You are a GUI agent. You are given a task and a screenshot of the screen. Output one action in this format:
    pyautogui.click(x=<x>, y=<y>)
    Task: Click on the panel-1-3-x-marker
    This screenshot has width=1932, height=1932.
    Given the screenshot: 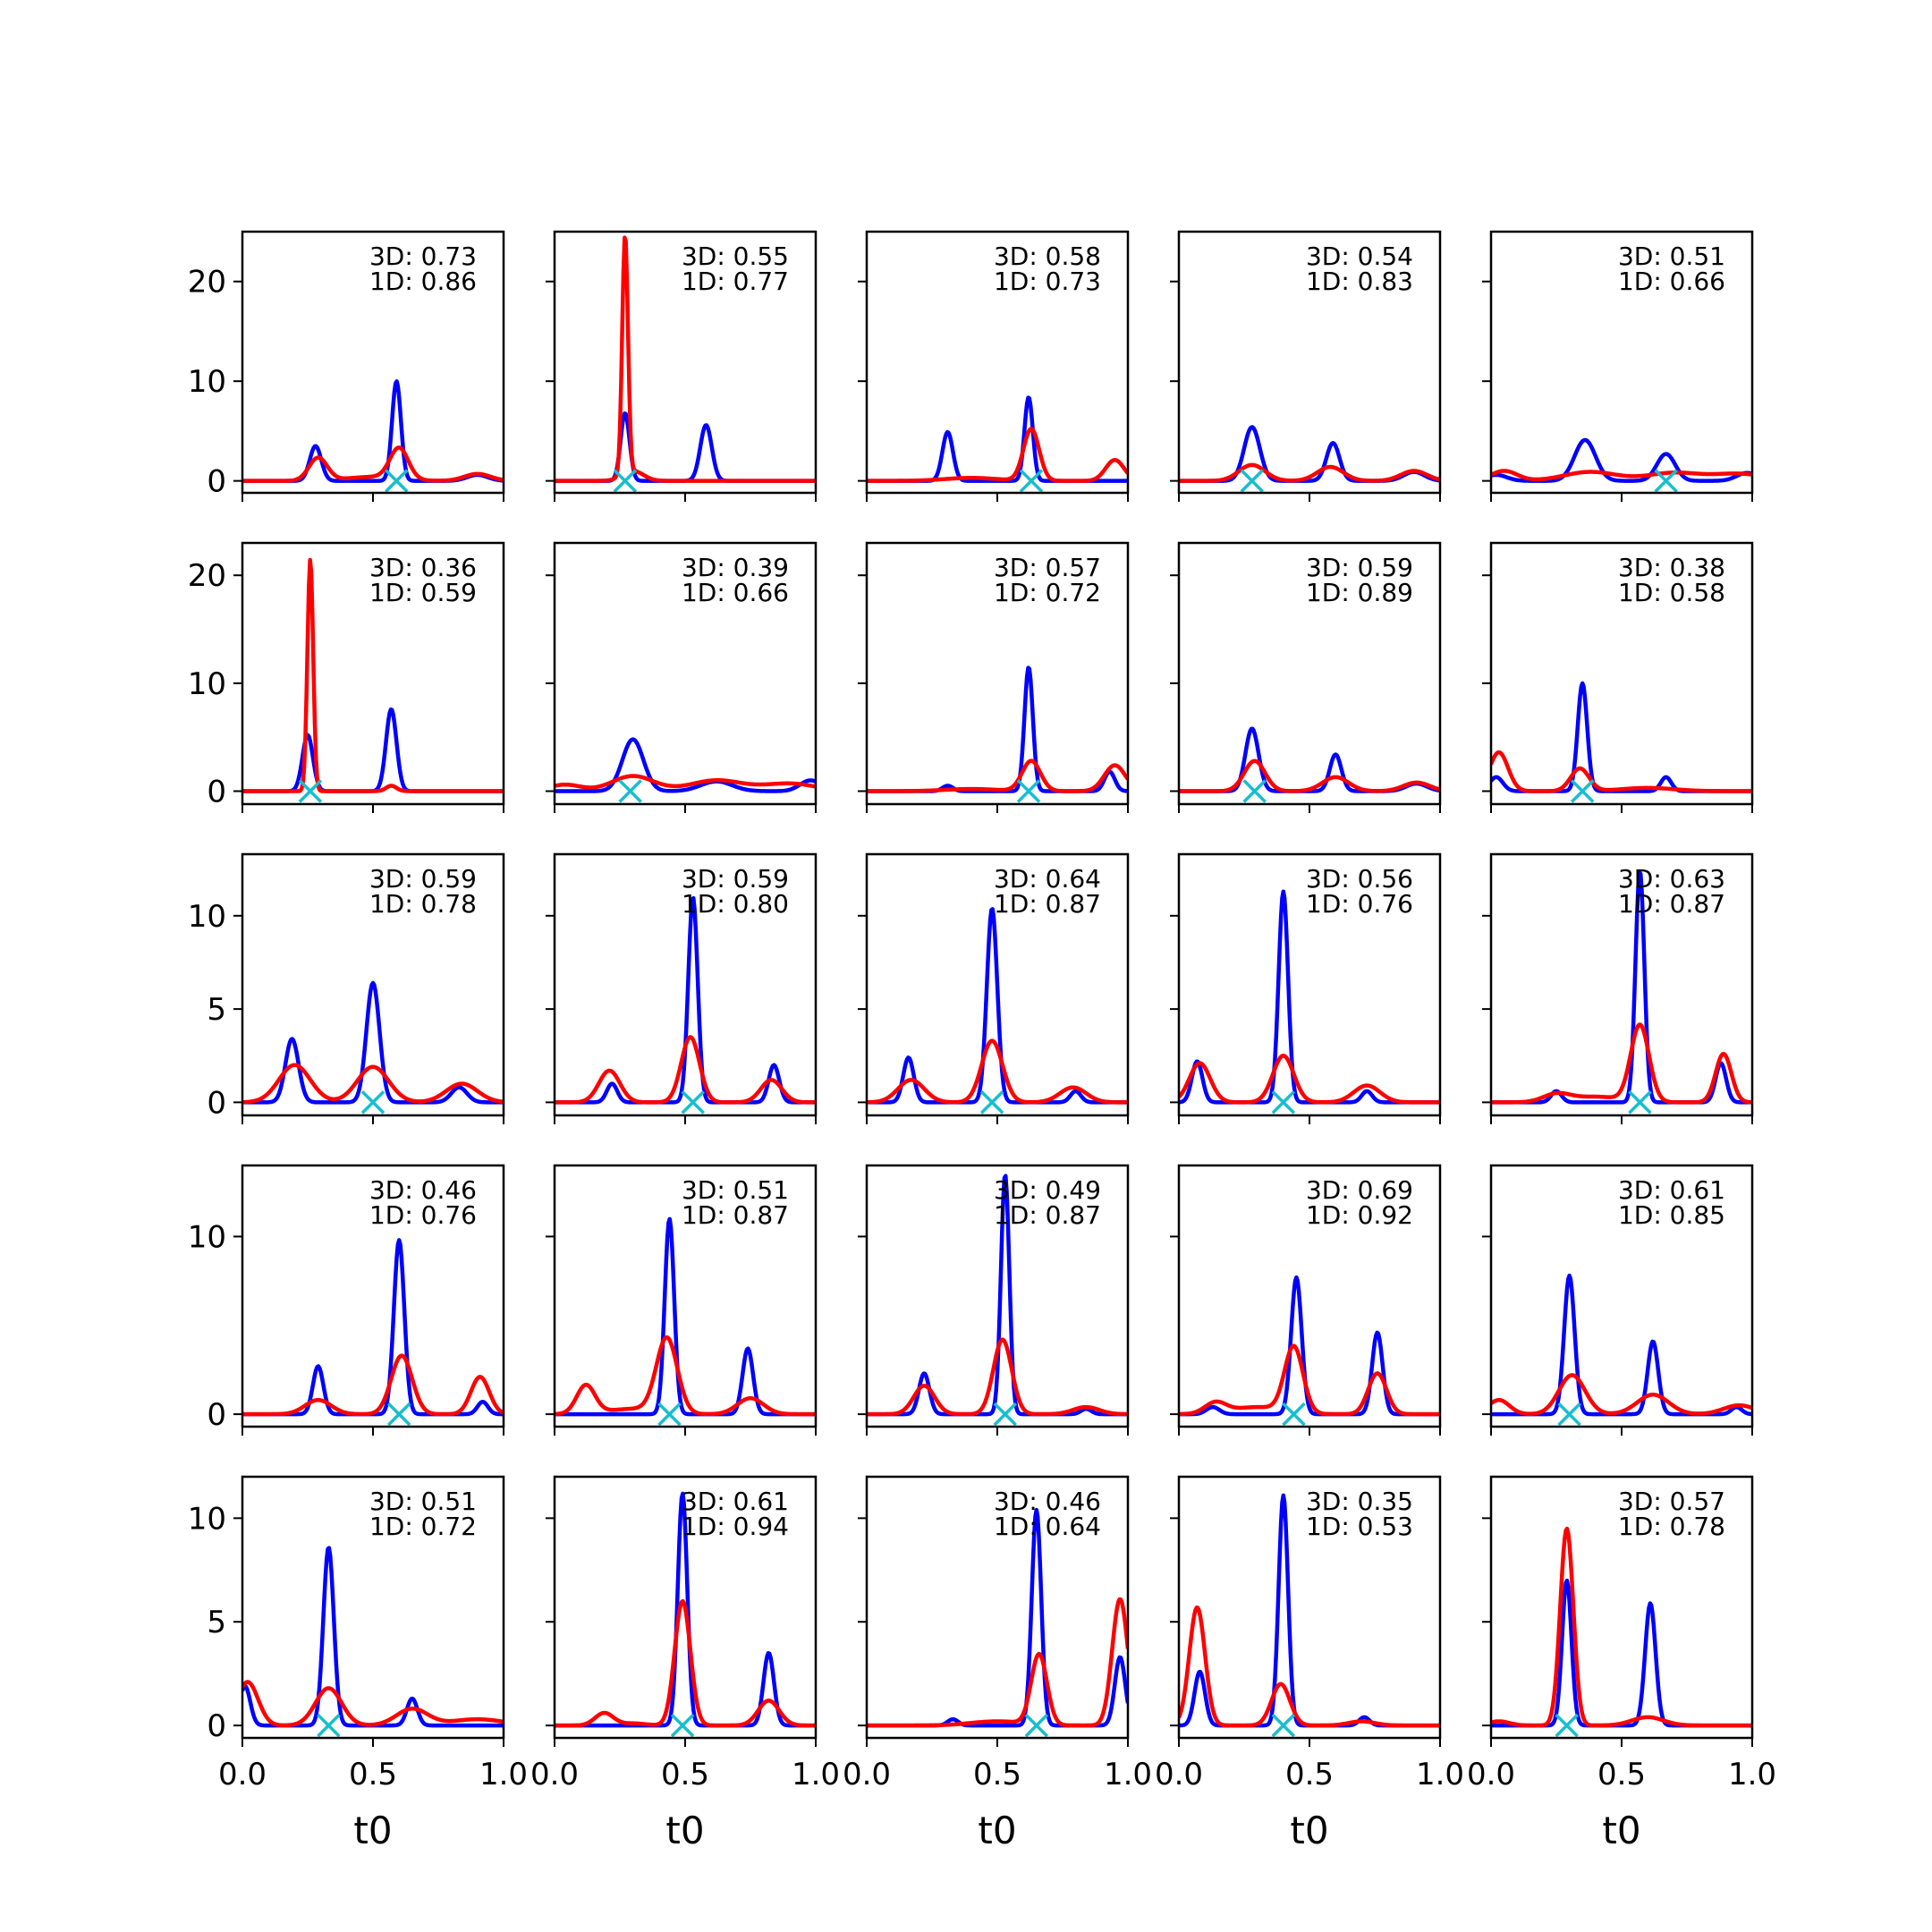 What is the action you would take?
    pyautogui.click(x=1031, y=481)
    